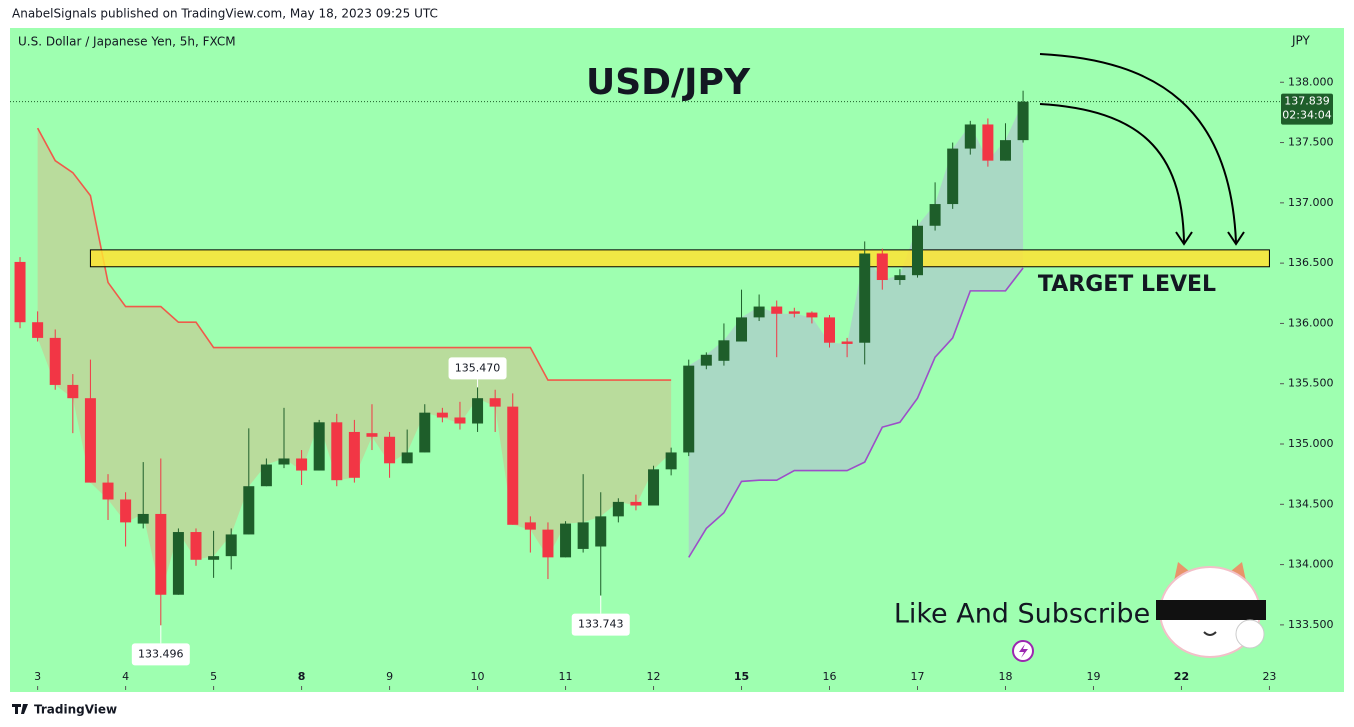 This screenshot has width=1354, height=727. What do you see at coordinates (1311, 564) in the screenshot?
I see `y-tick-label: 134.000` at bounding box center [1311, 564].